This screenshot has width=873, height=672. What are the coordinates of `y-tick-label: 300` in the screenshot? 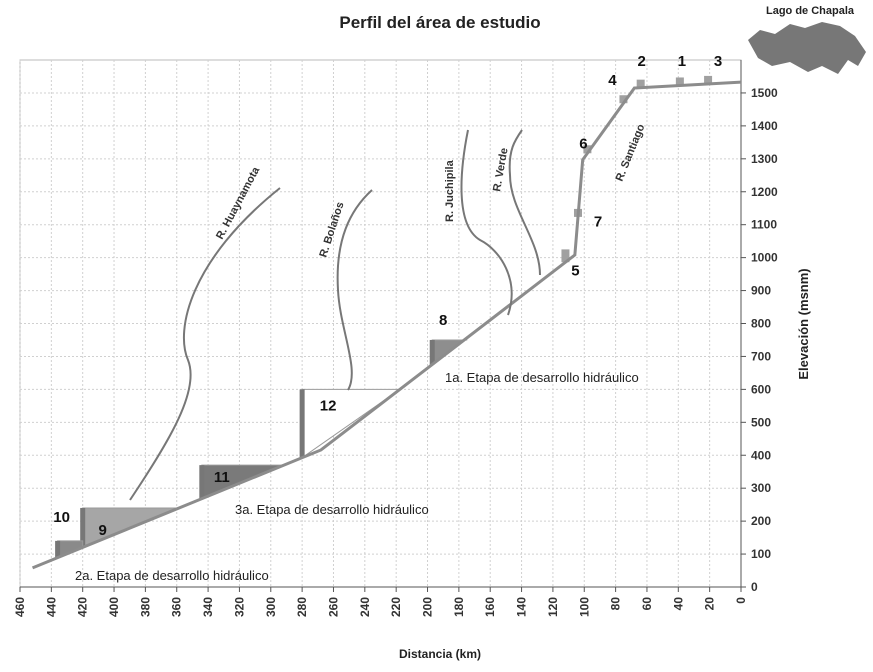 It's located at (761, 488).